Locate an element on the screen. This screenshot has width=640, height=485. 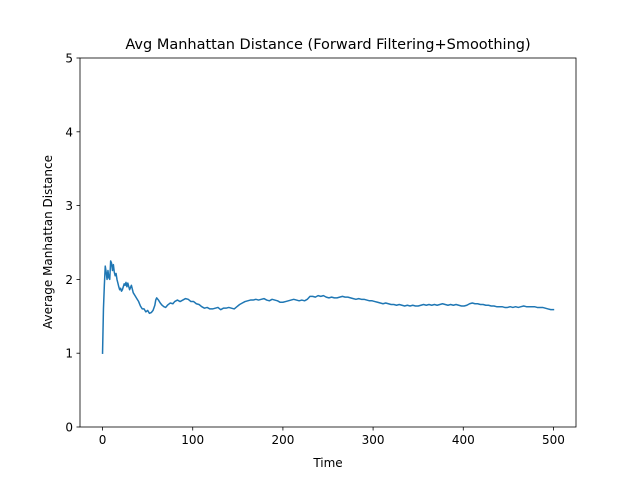
y-tick-label: 1 is located at coordinates (69, 354).